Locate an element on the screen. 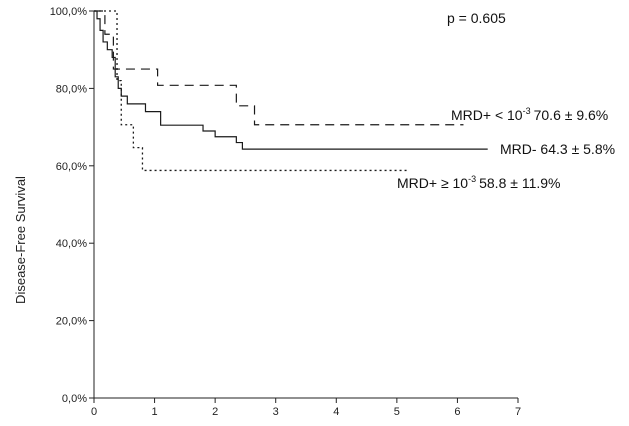 This screenshot has width=629, height=426. legend-label-mrd-plus-high-sup: -3 is located at coordinates (472, 179).